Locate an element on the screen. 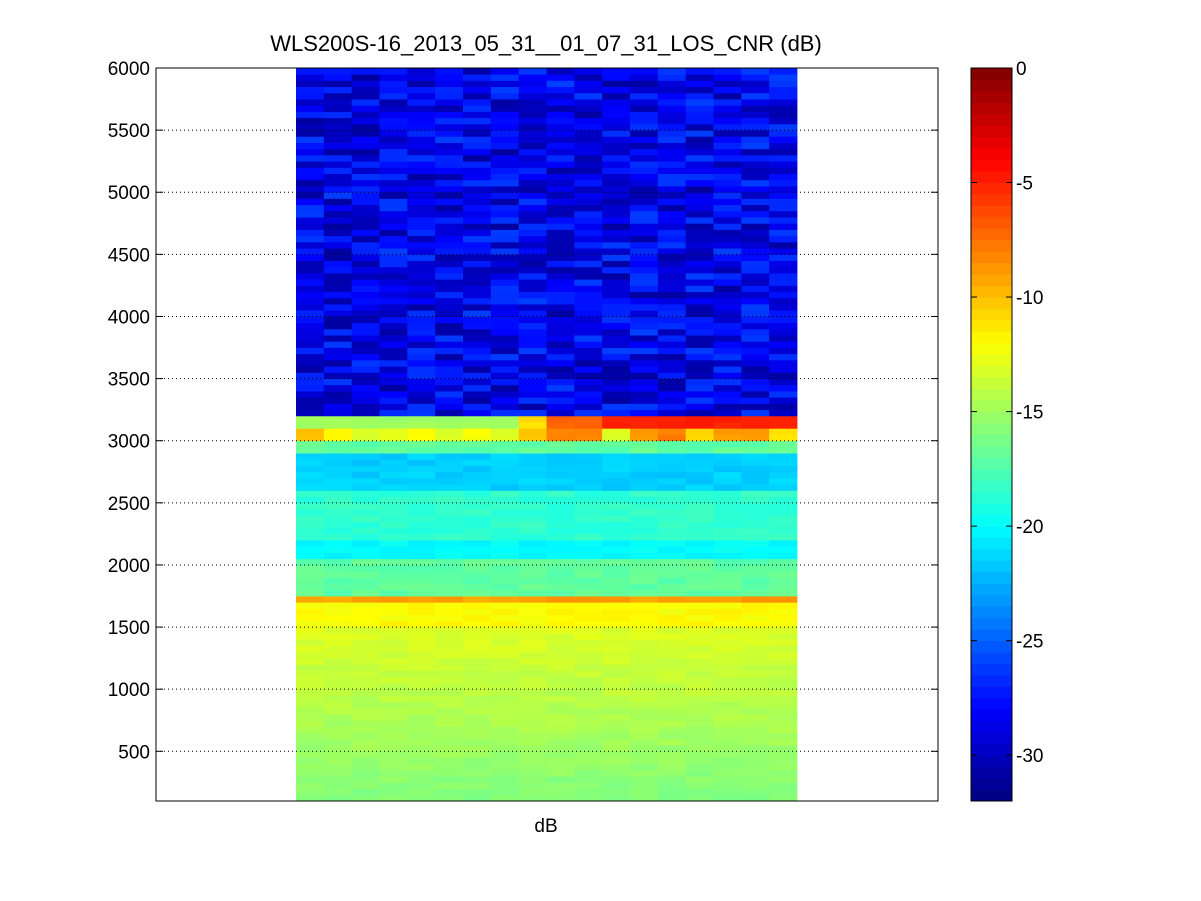 This screenshot has height=901, width=1201. y-tick-label: 2500 is located at coordinates (129, 504).